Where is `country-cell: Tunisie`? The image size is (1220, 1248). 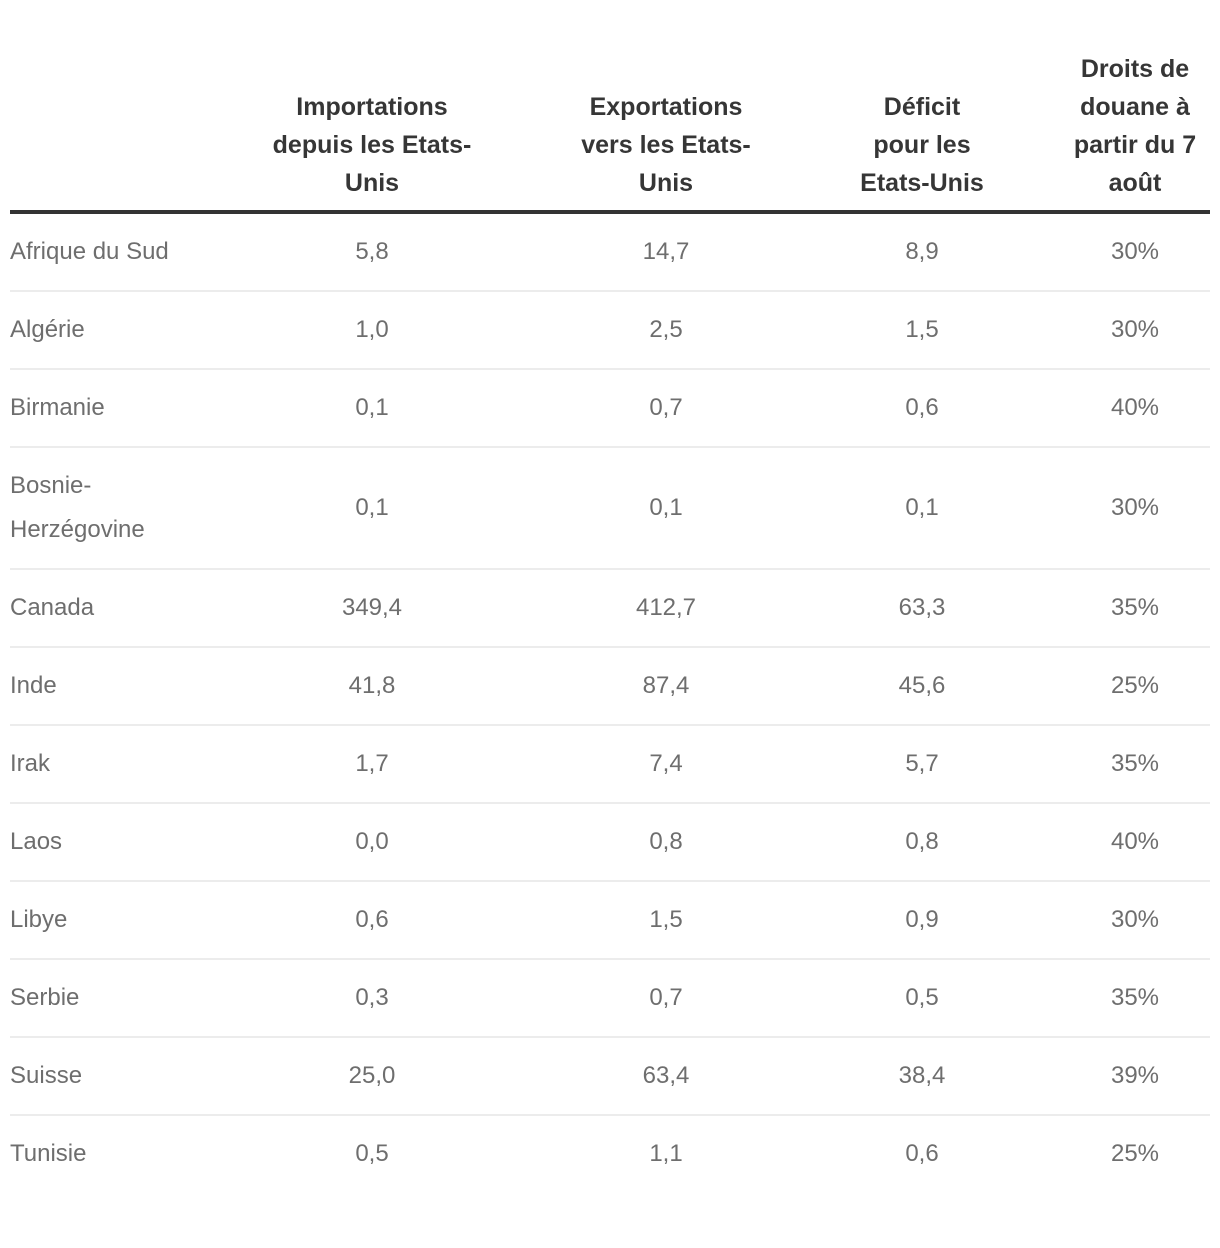
country-cell: Tunisie is located at coordinates (48, 1153).